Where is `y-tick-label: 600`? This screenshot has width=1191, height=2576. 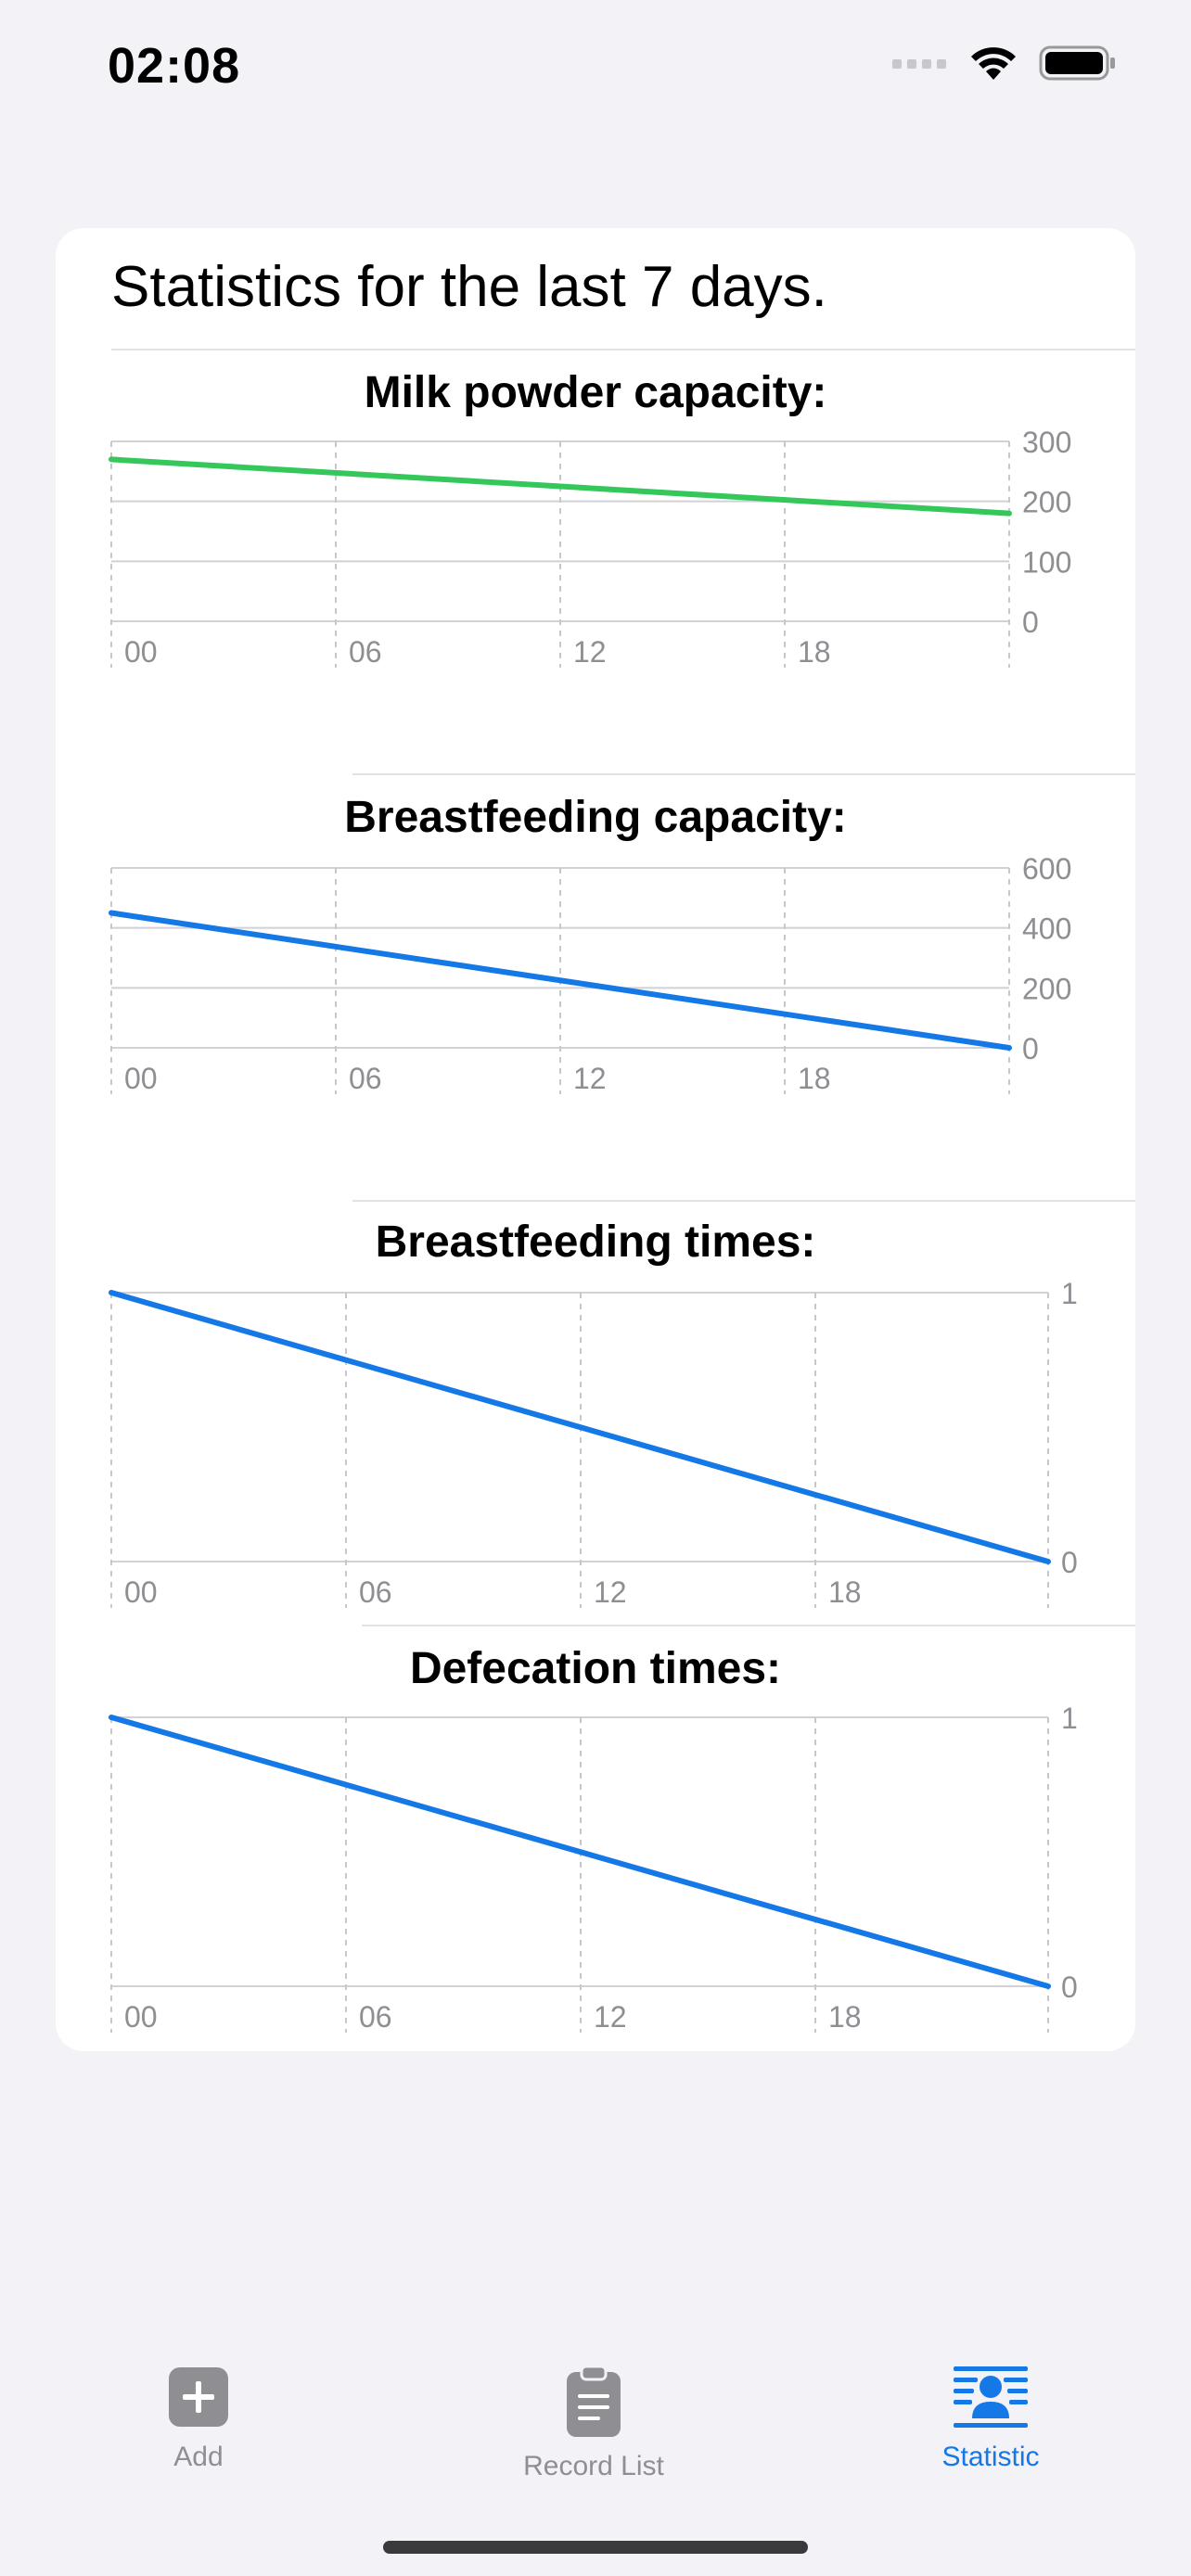
y-tick-label: 600 is located at coordinates (1047, 869).